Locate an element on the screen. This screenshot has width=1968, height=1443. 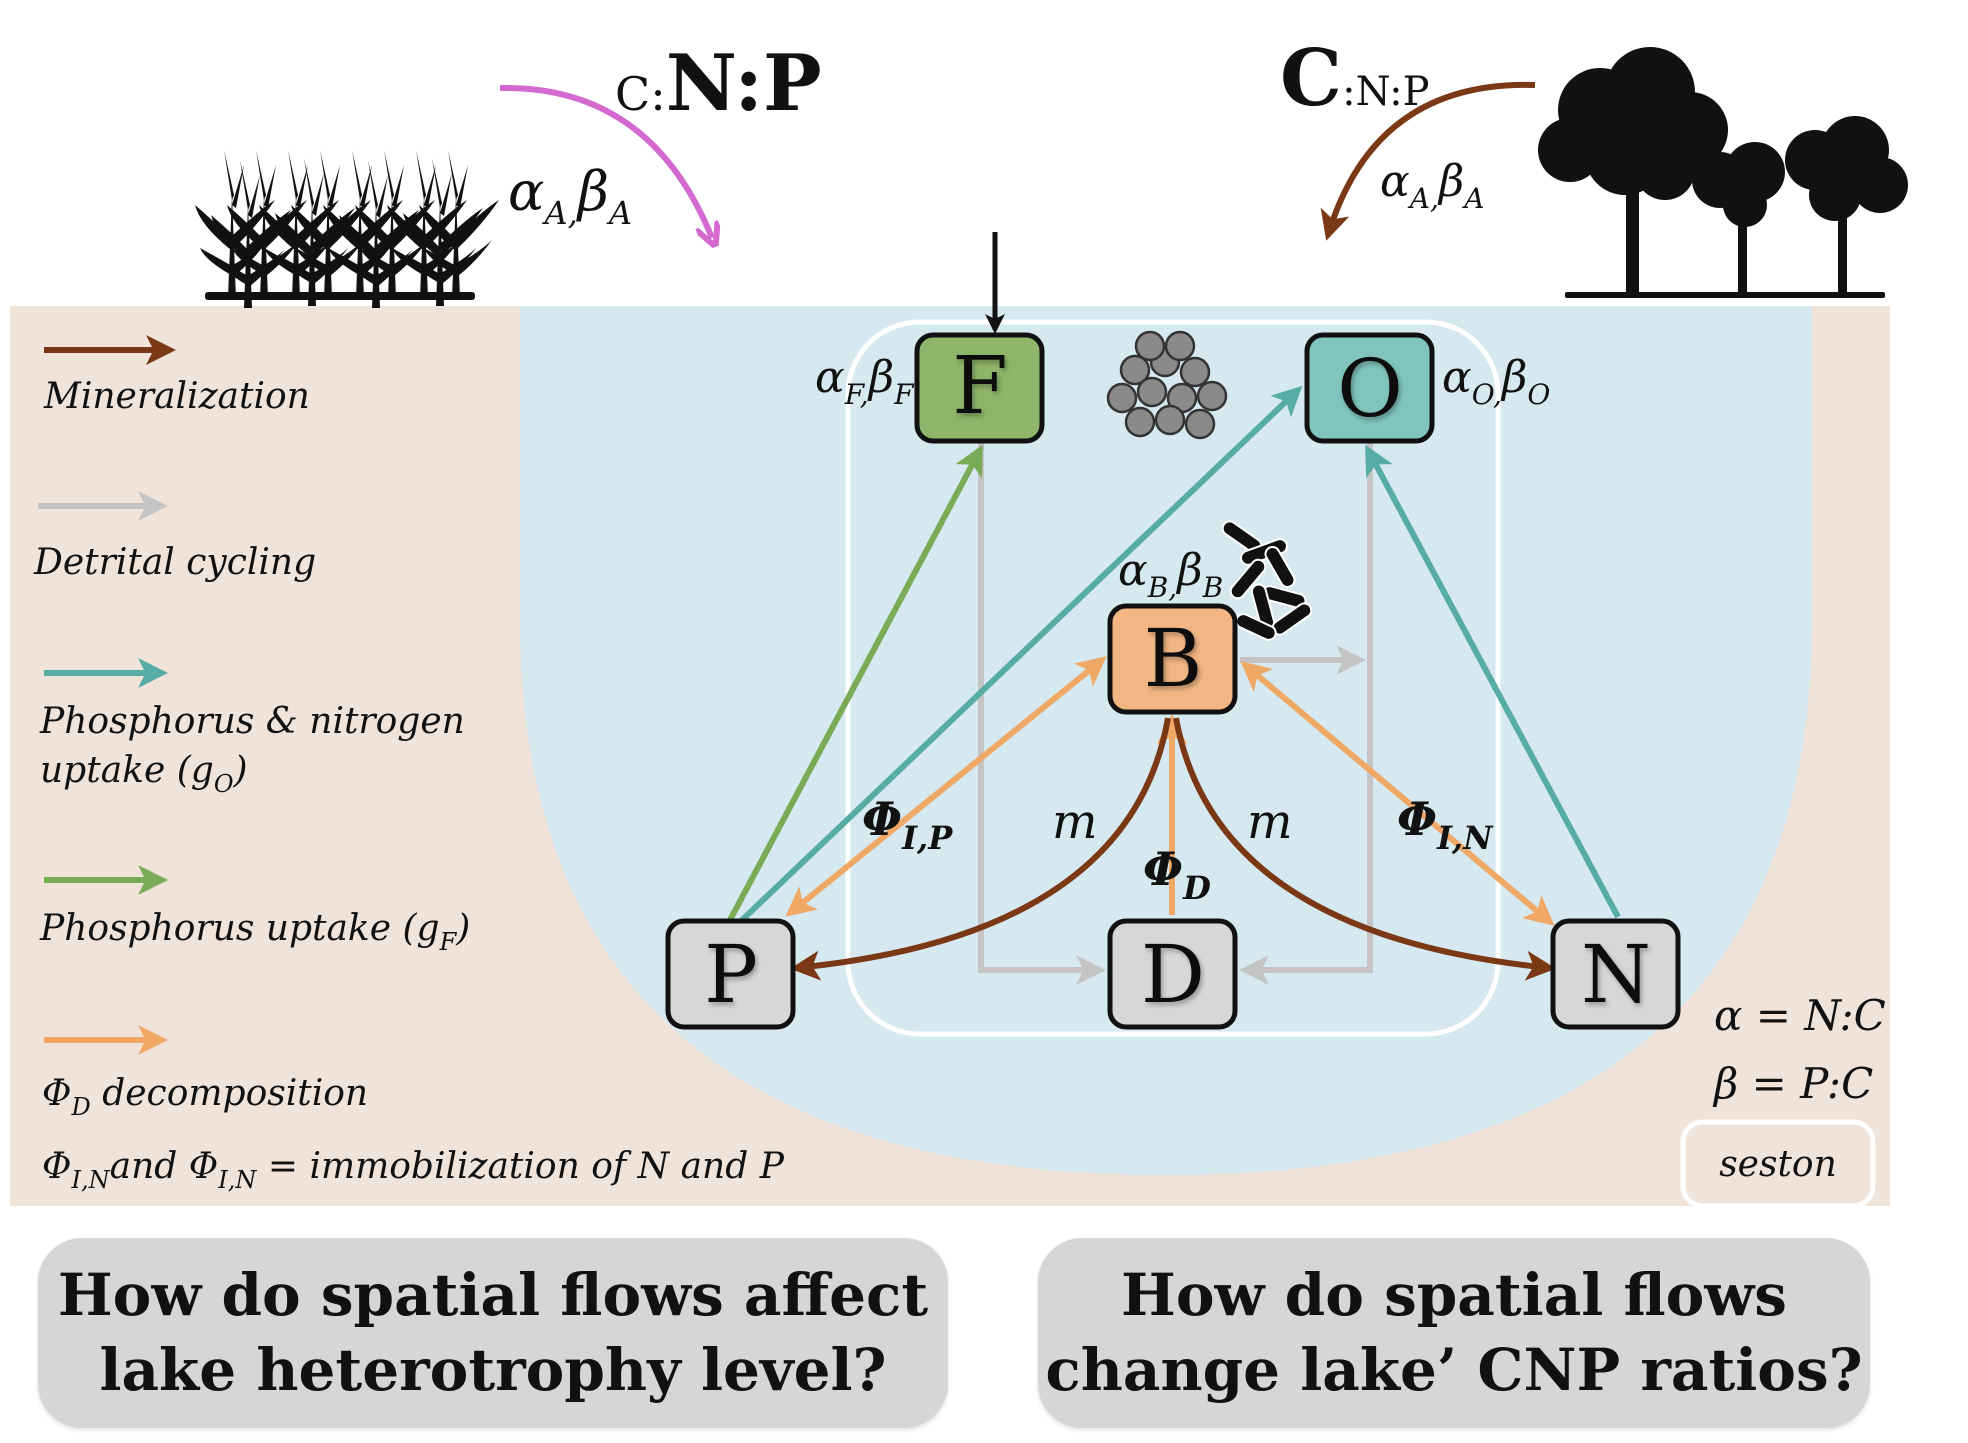
node-f-box is located at coordinates (979, 388).